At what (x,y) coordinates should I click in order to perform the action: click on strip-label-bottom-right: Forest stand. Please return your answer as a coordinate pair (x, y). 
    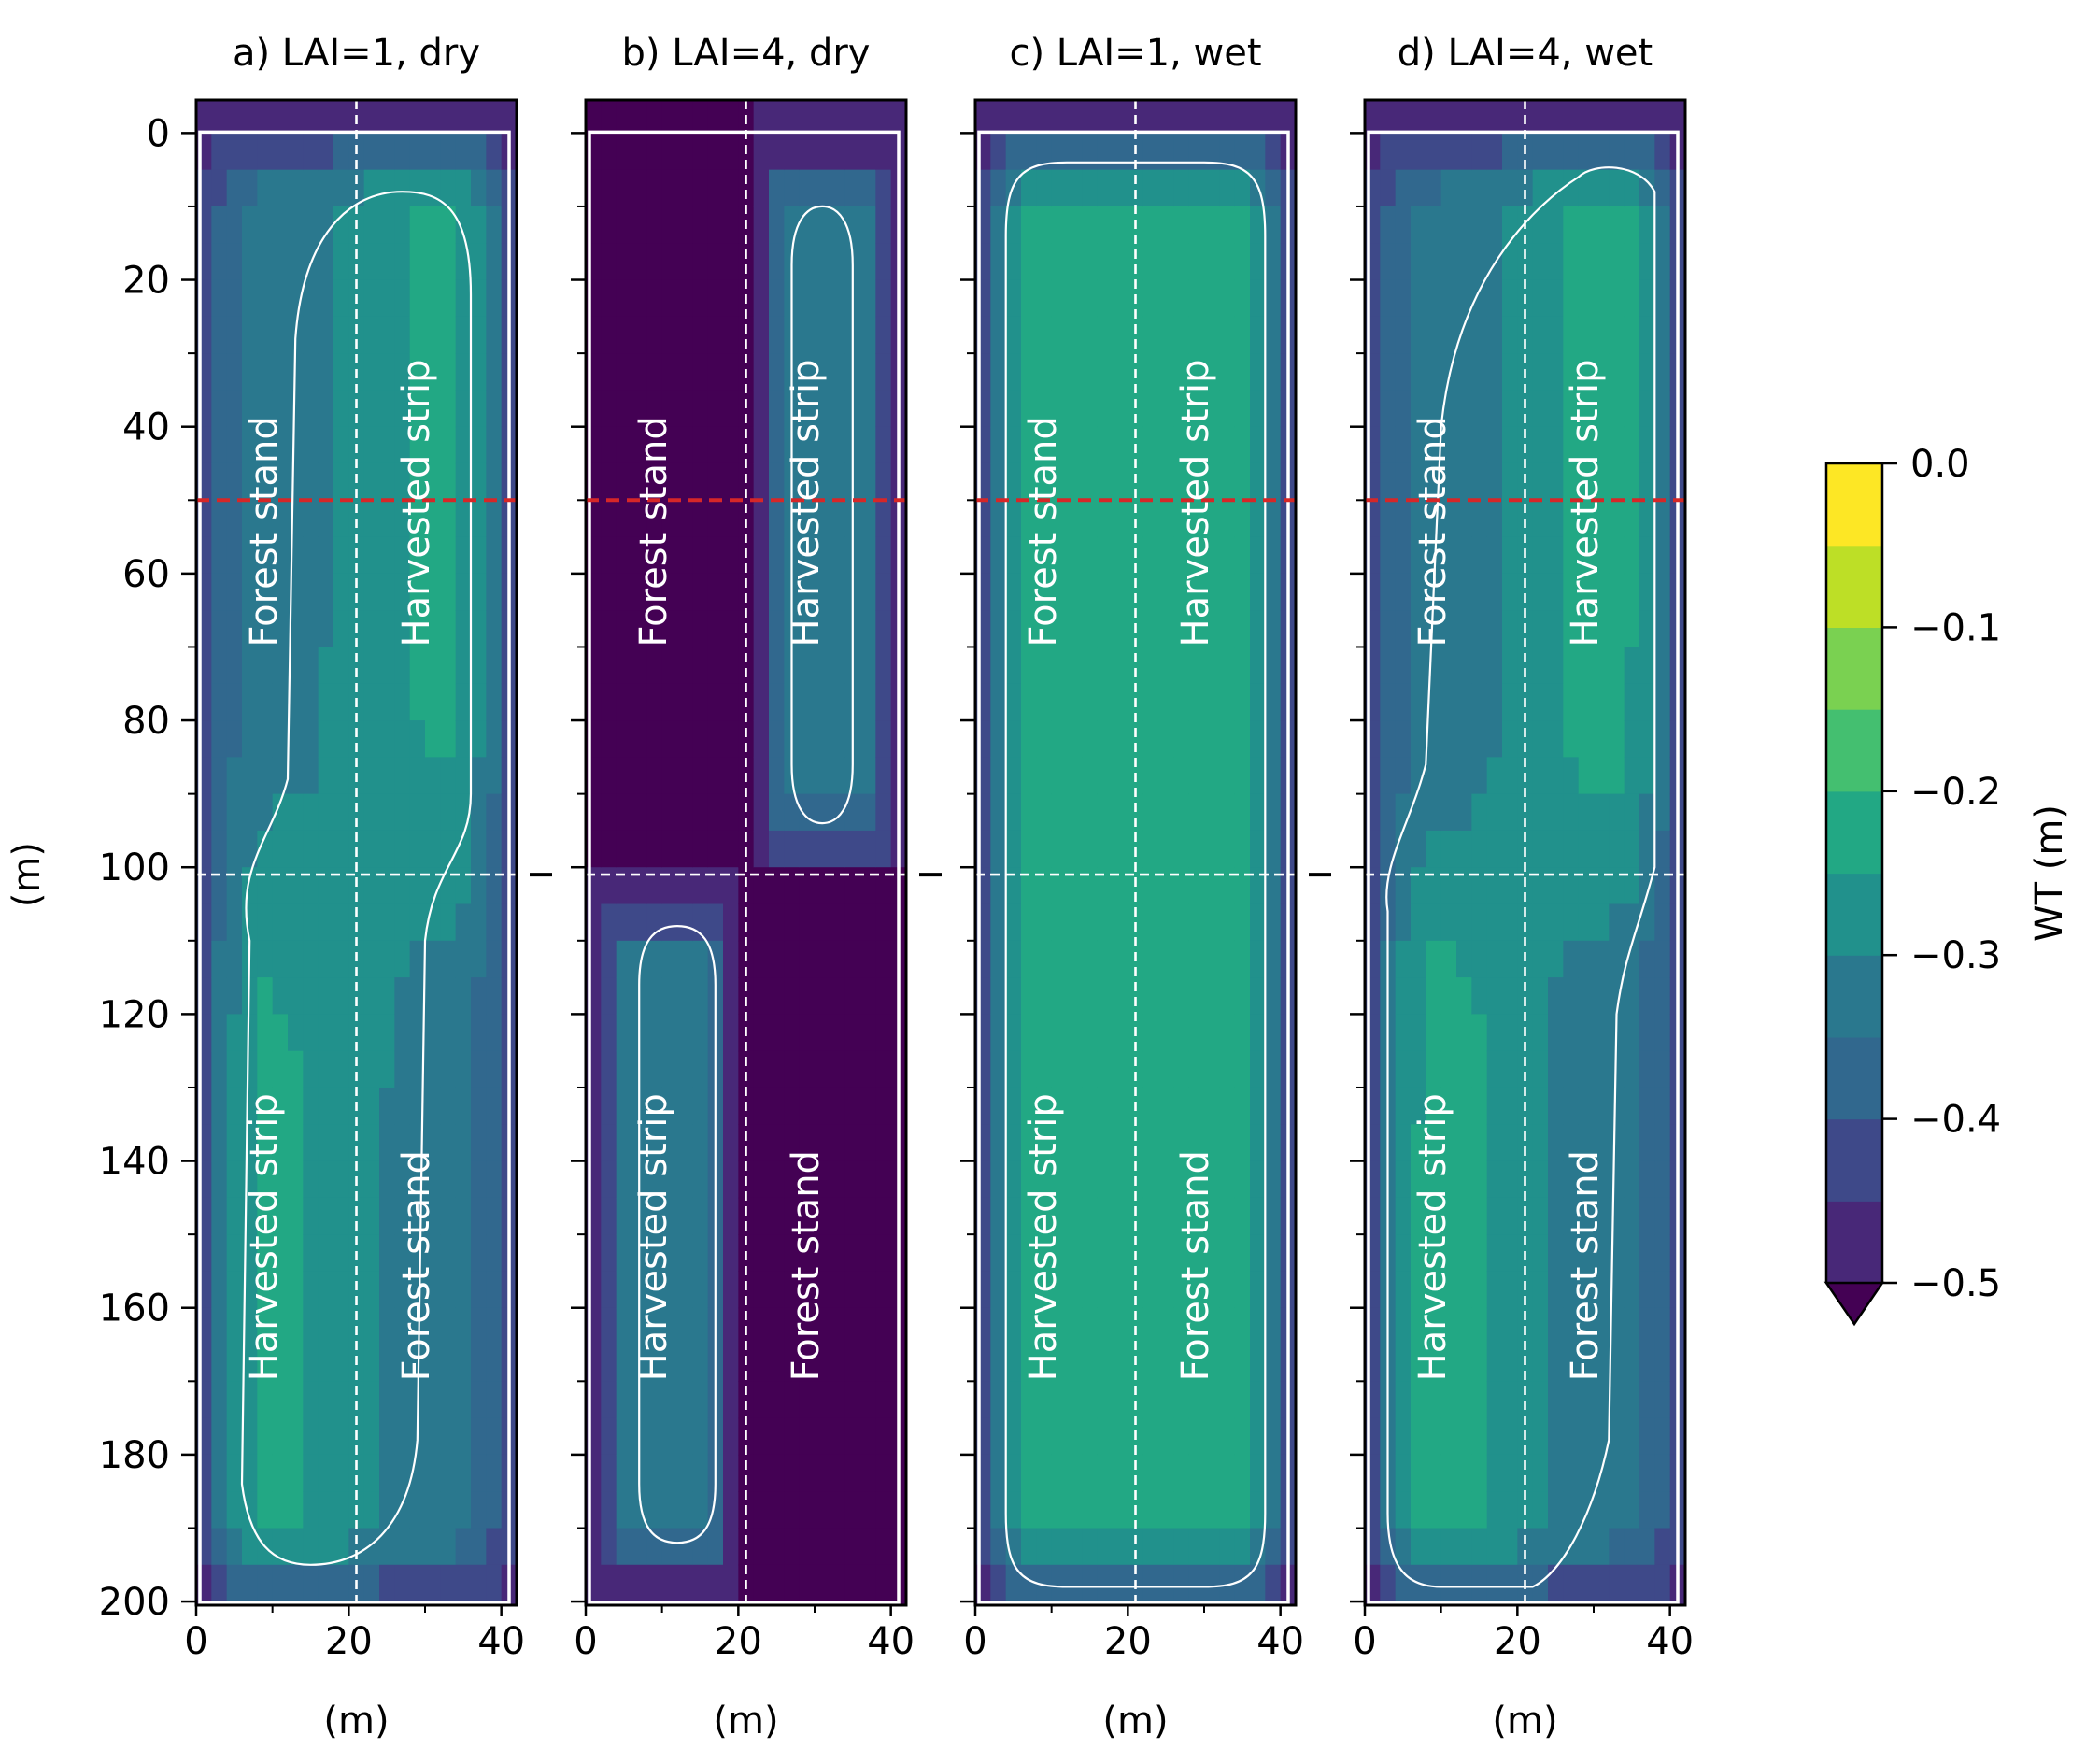
    Looking at the image, I should click on (807, 1265).